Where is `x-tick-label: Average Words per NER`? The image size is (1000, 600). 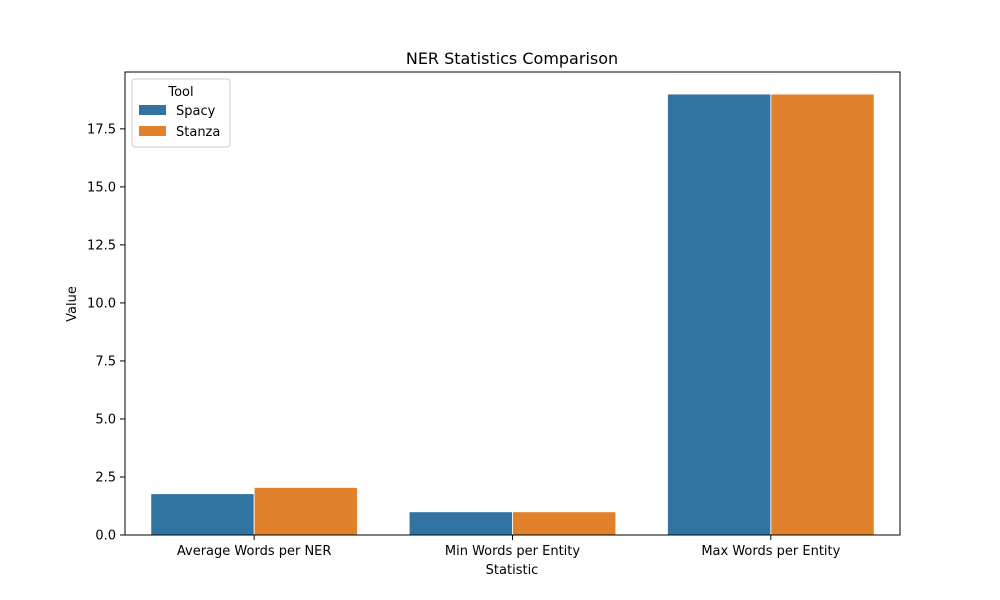 x-tick-label: Average Words per NER is located at coordinates (254, 551).